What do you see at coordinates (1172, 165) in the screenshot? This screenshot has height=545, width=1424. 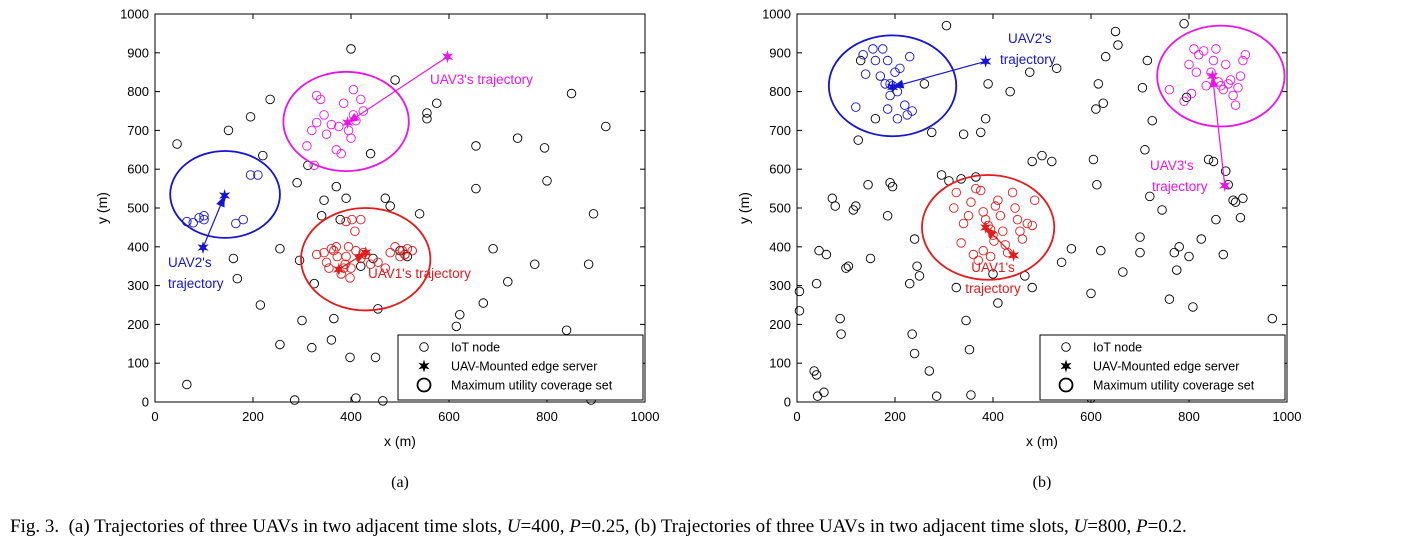 I see `uav3-trajectory-label: UAV3's` at bounding box center [1172, 165].